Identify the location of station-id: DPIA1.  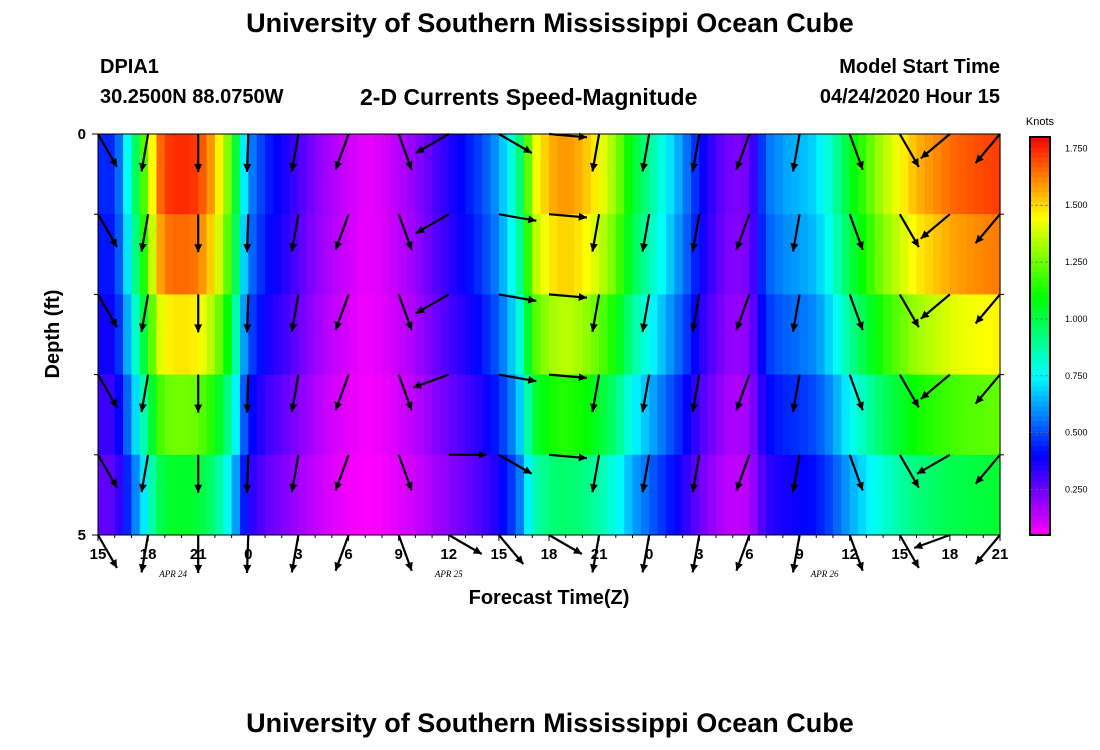
(129, 67).